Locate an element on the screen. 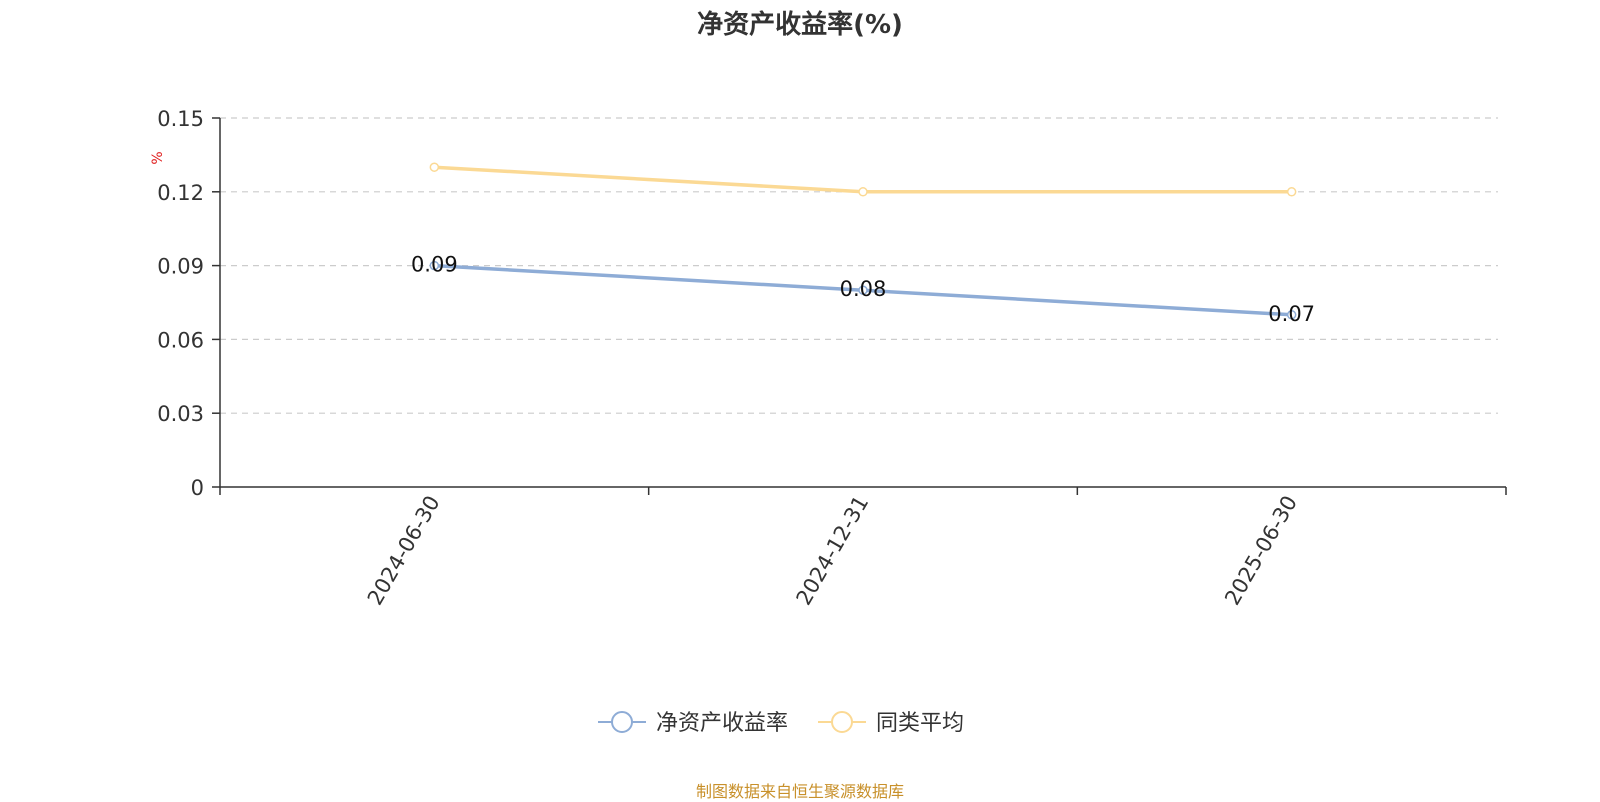  y-tick-label: 0.06 is located at coordinates (180, 340).